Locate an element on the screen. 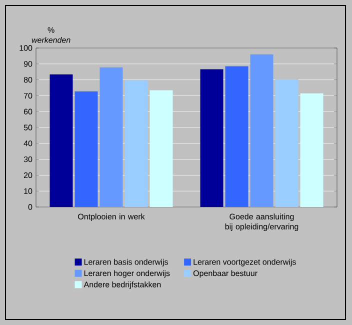 The width and height of the screenshot is (352, 325). x-tick-label: Goede aansluiting bij opleiding/ervaring is located at coordinates (261, 222).